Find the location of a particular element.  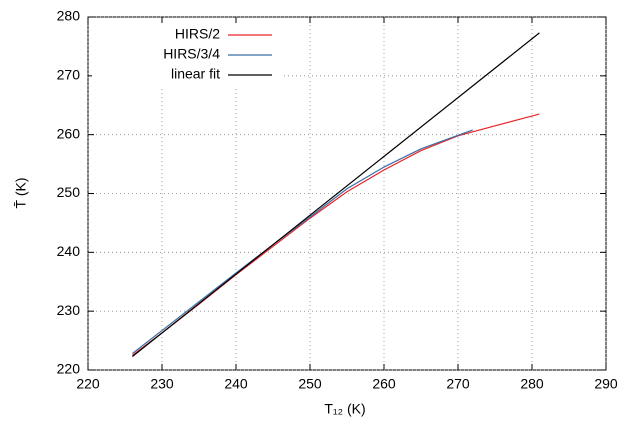

legend-label: HIRS/3/4 is located at coordinates (191, 54).